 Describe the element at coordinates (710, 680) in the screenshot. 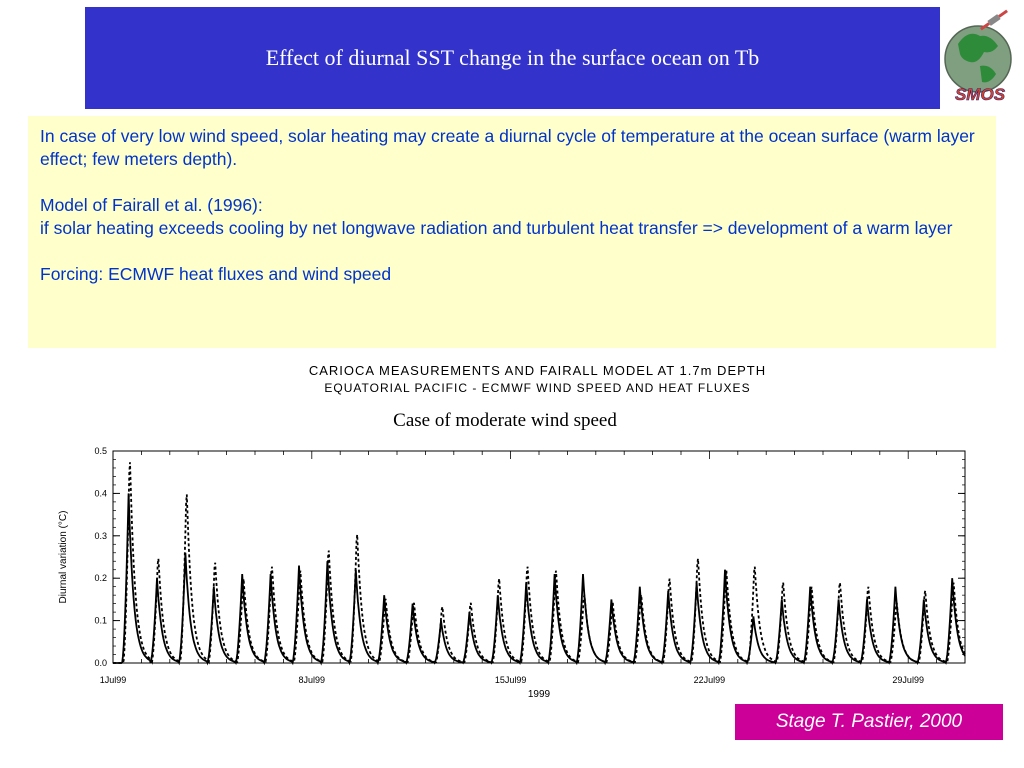

I see `x-tick-label: 22Jul99` at that location.